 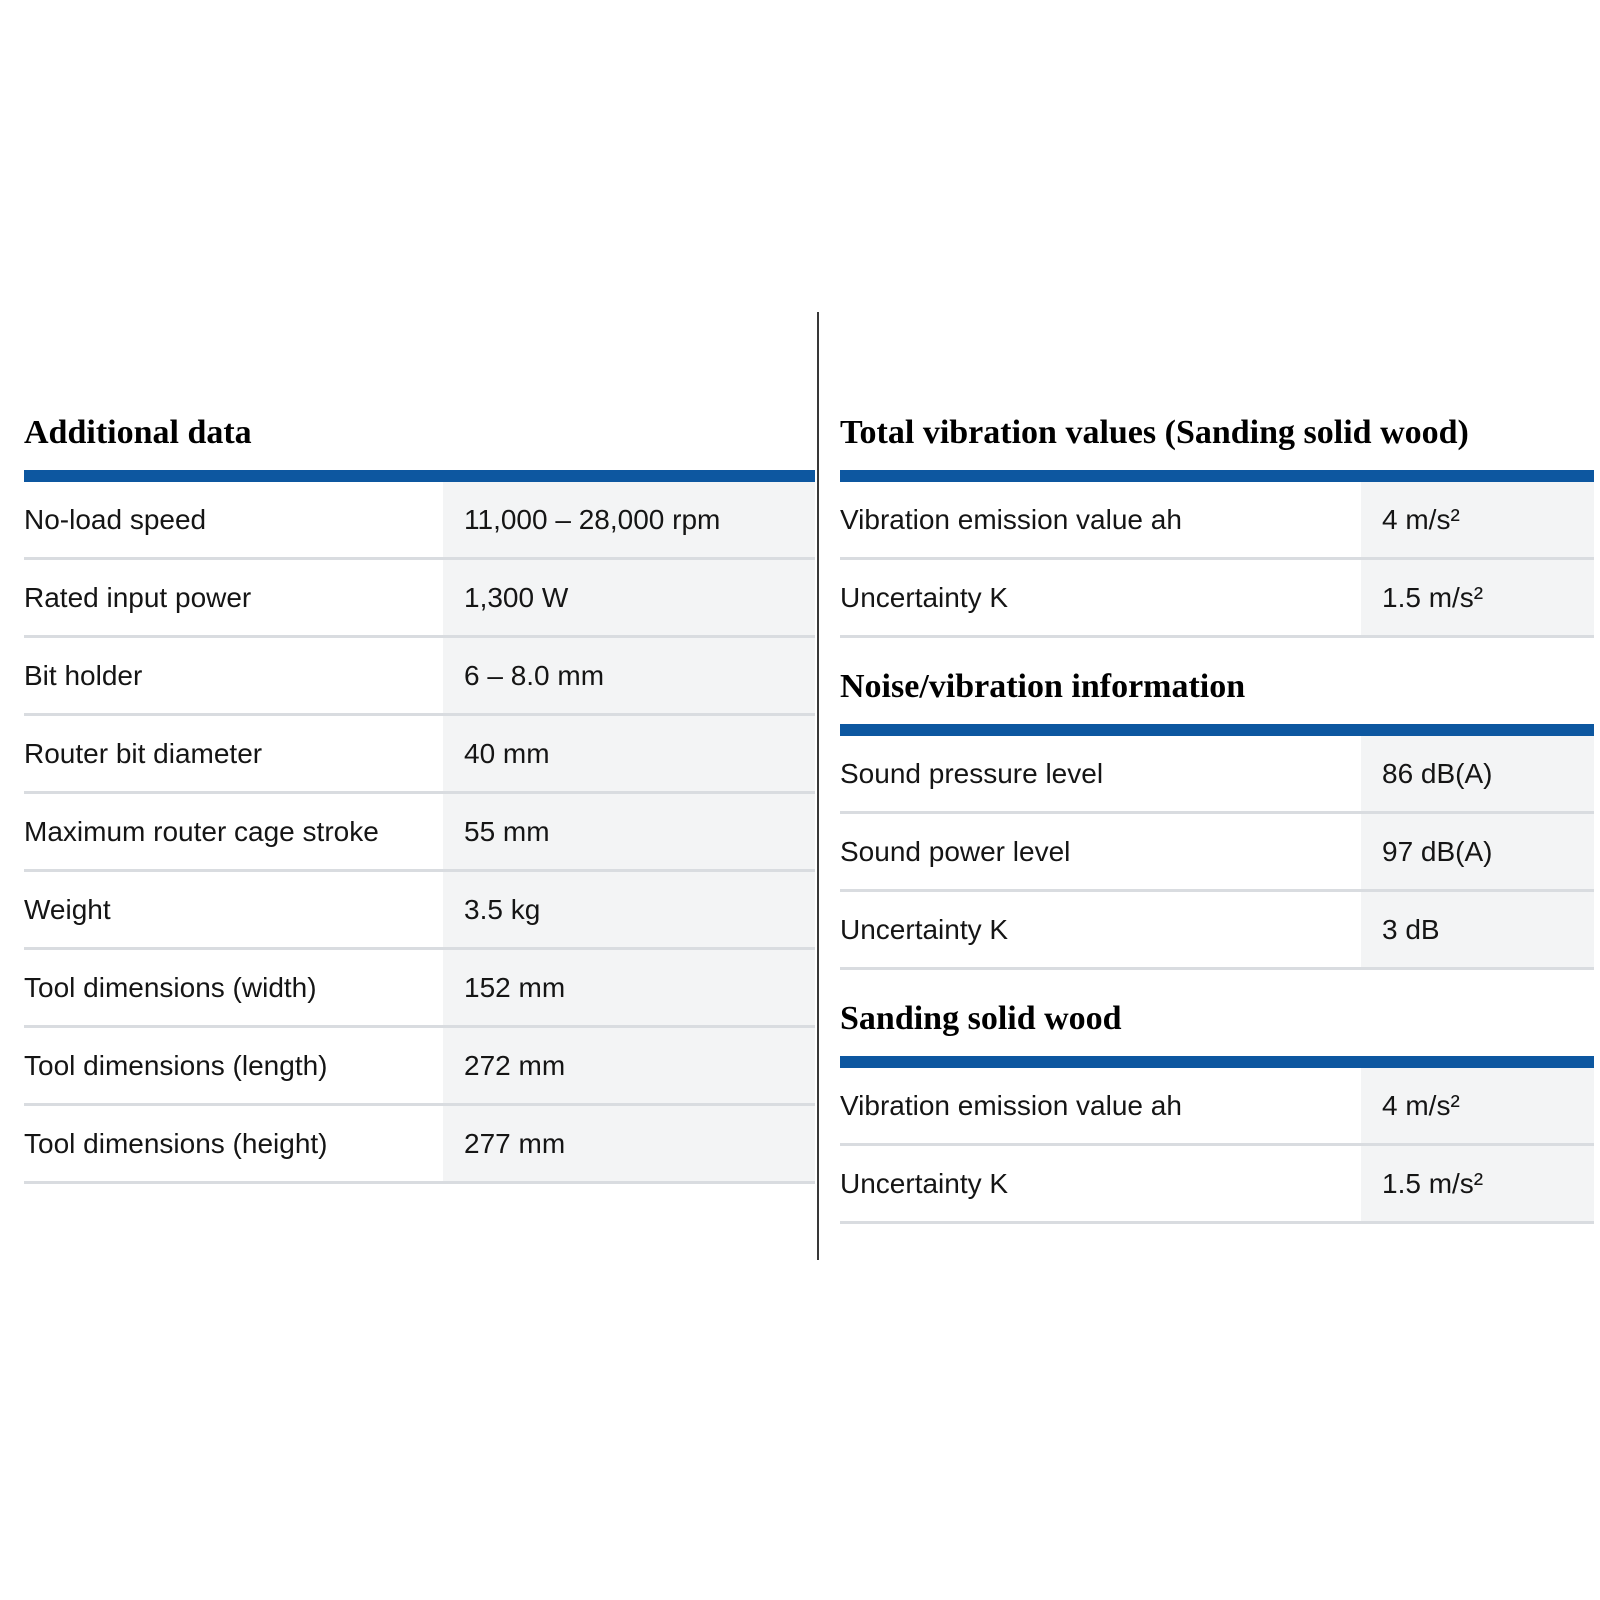 I want to click on spec-value: 55 mm, so click(x=629, y=831).